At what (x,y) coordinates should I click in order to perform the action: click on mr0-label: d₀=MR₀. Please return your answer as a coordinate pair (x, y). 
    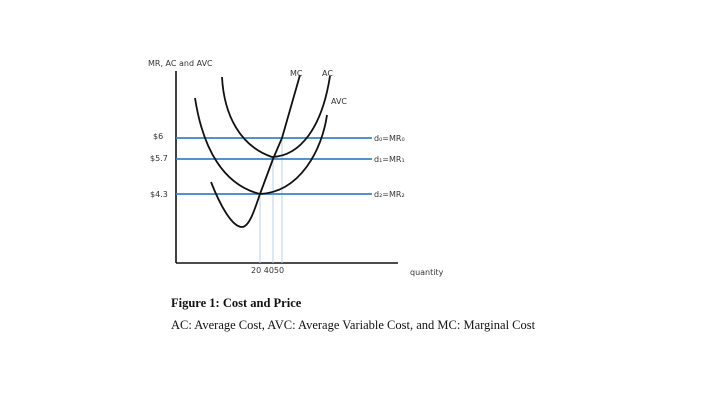
    Looking at the image, I should click on (389, 138).